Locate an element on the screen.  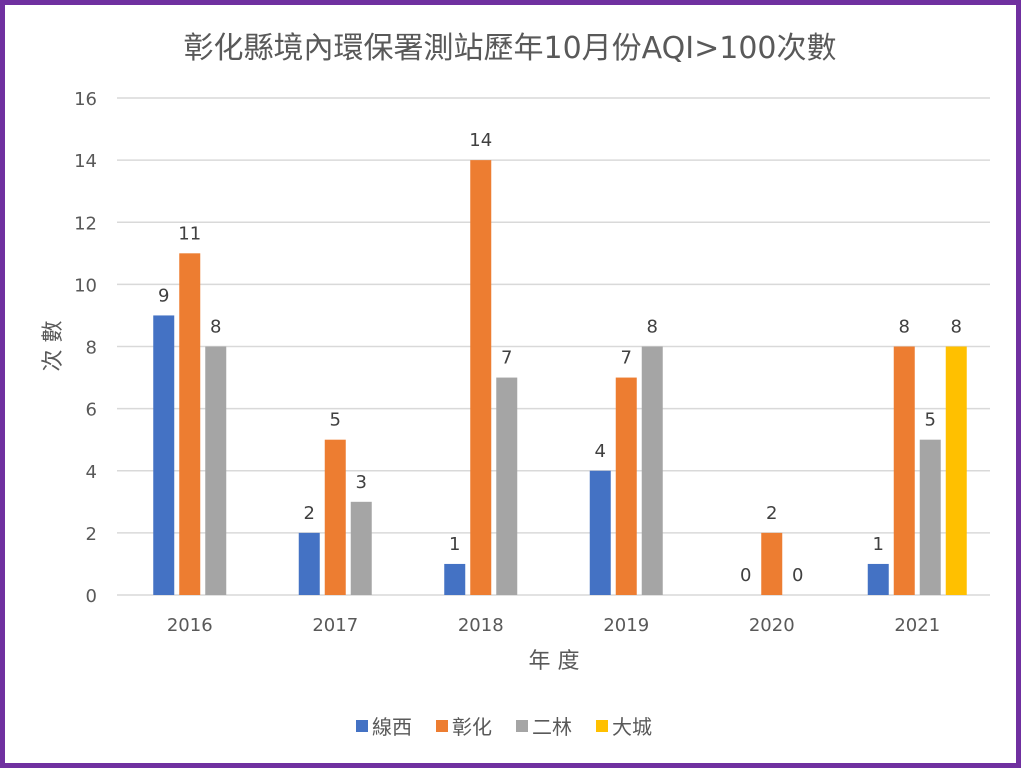
bar-二林-2021 is located at coordinates (930, 517).